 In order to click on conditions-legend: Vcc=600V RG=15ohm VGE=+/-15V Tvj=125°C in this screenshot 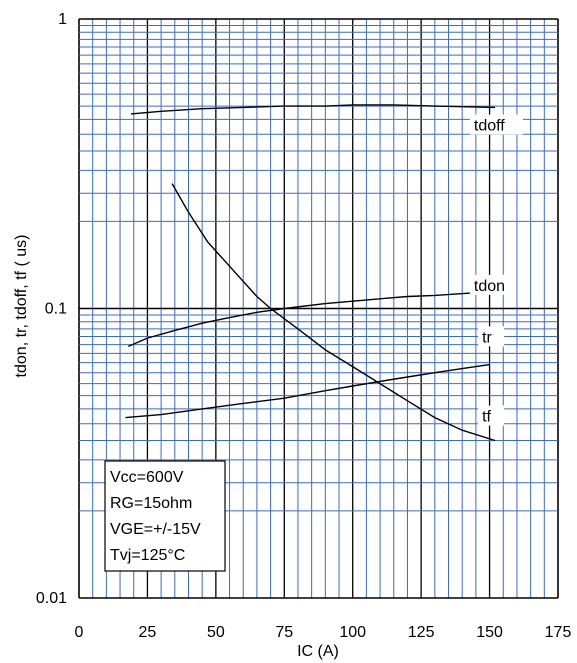, I will do `click(165, 516)`.